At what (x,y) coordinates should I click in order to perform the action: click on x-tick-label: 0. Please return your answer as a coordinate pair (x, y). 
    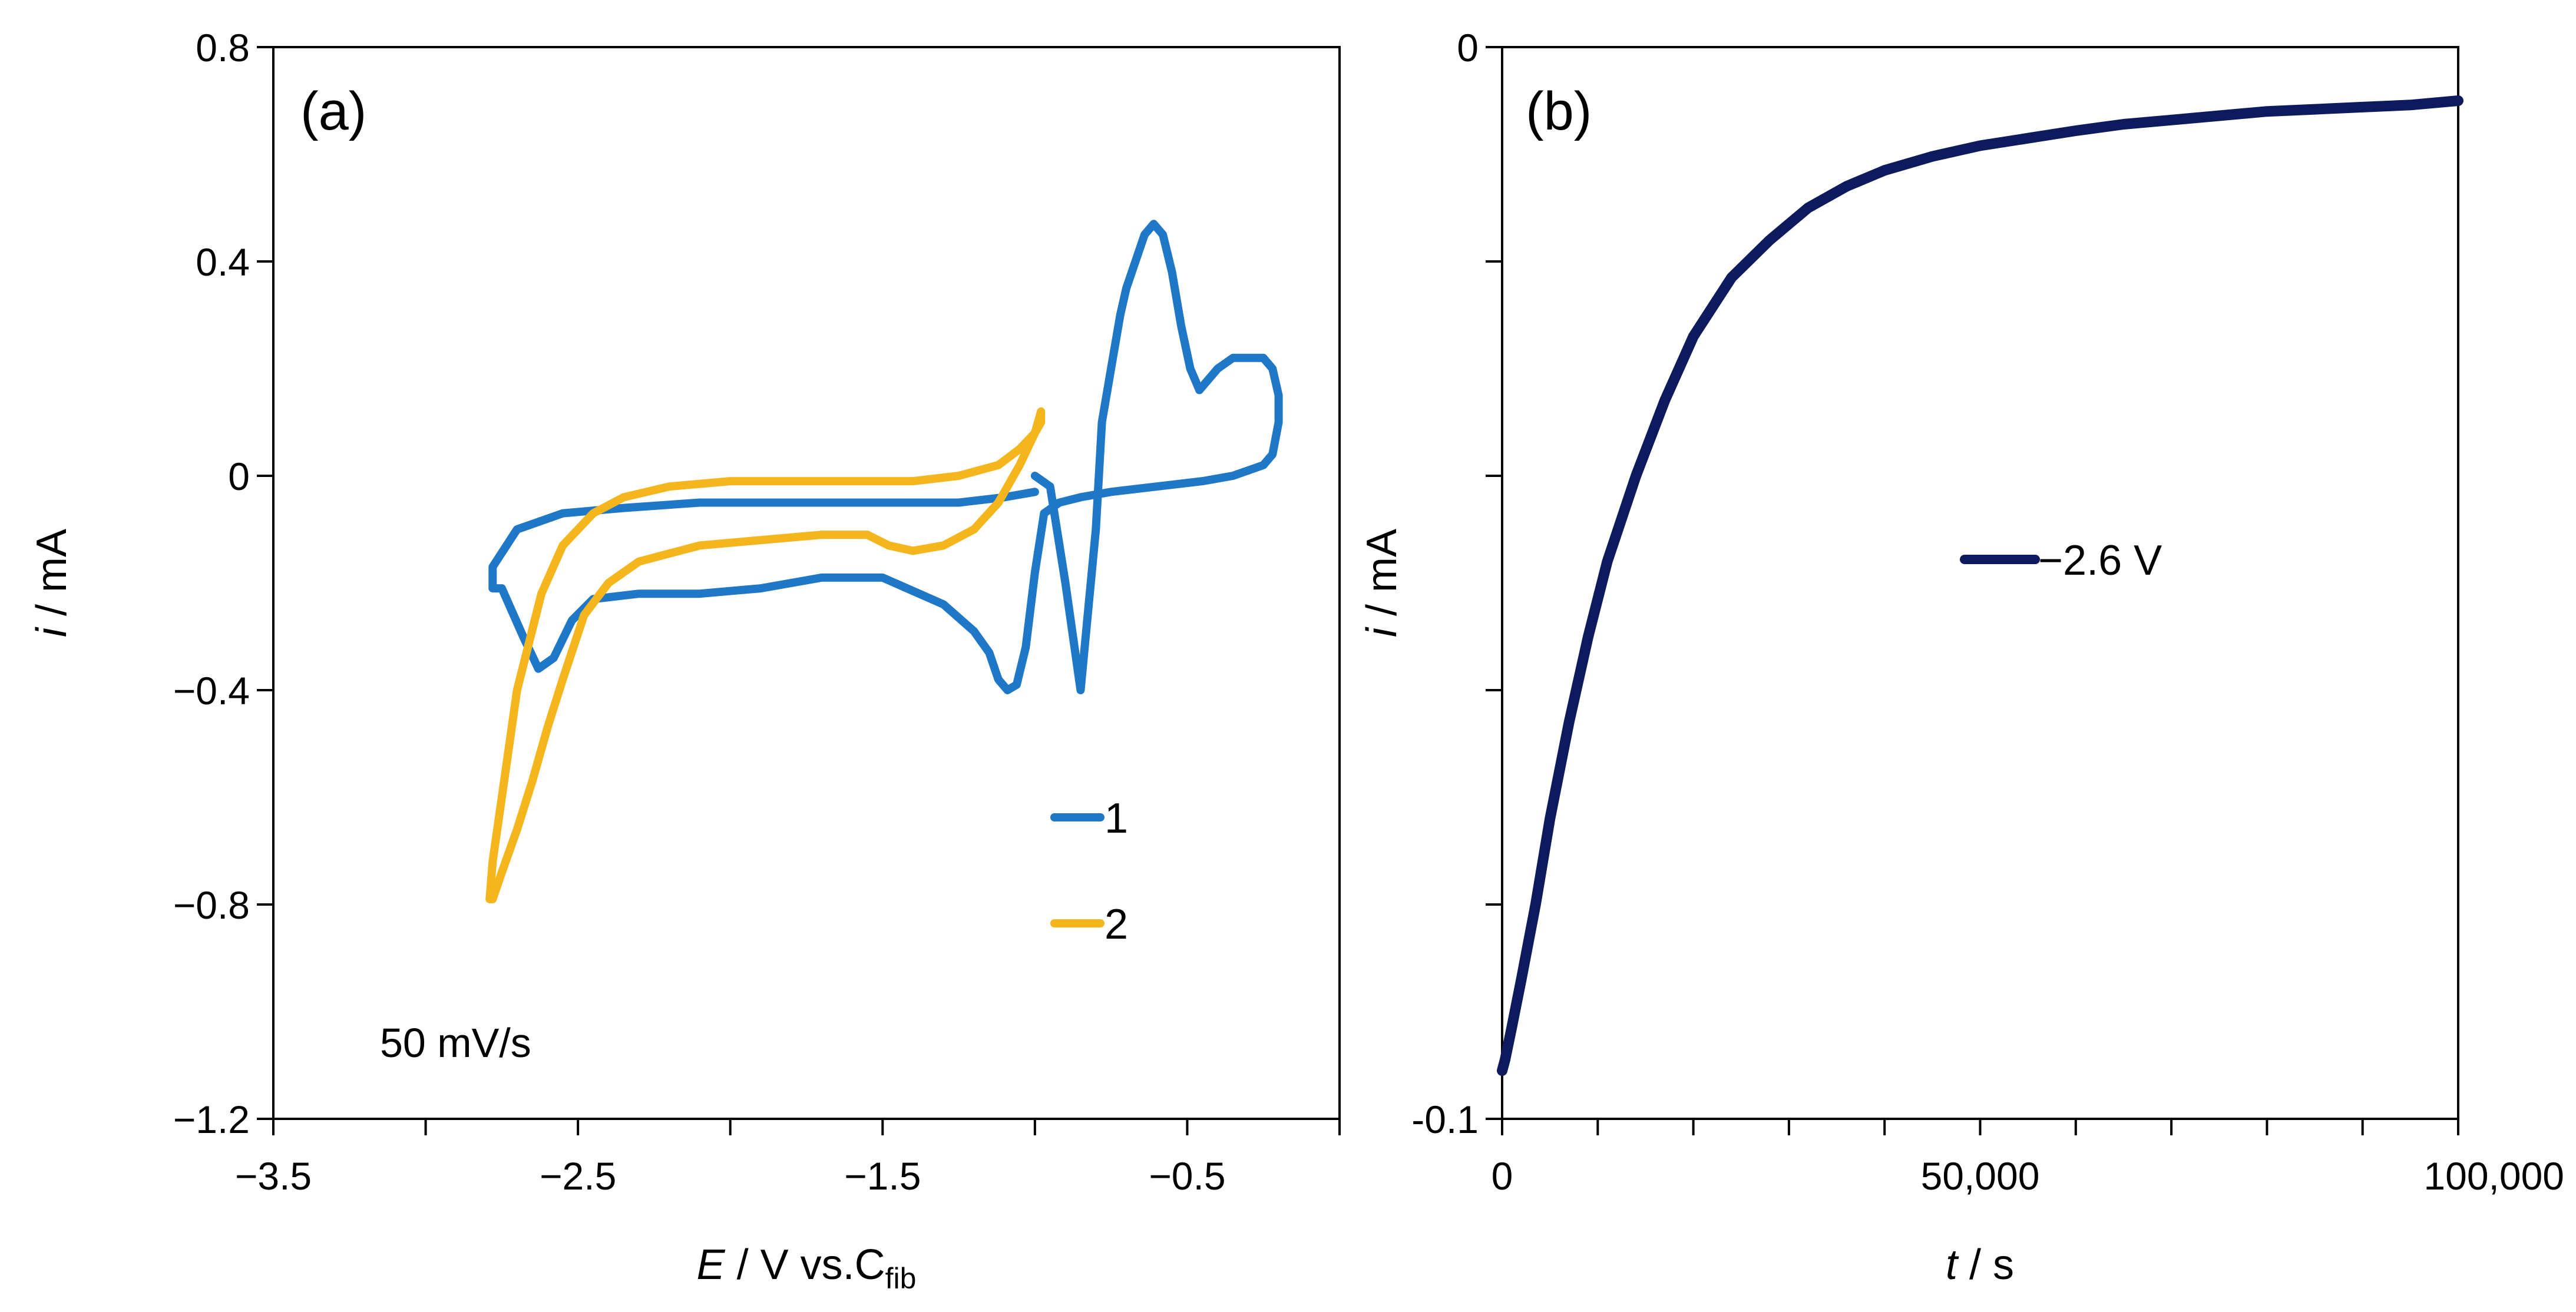
    Looking at the image, I should click on (1502, 1176).